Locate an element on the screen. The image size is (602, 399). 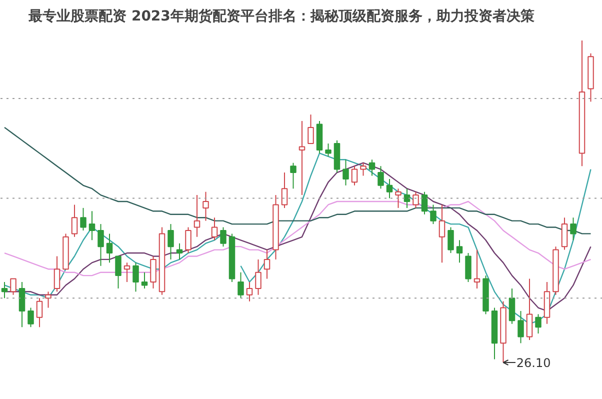
annotation: 26.10 is located at coordinates (533, 363).